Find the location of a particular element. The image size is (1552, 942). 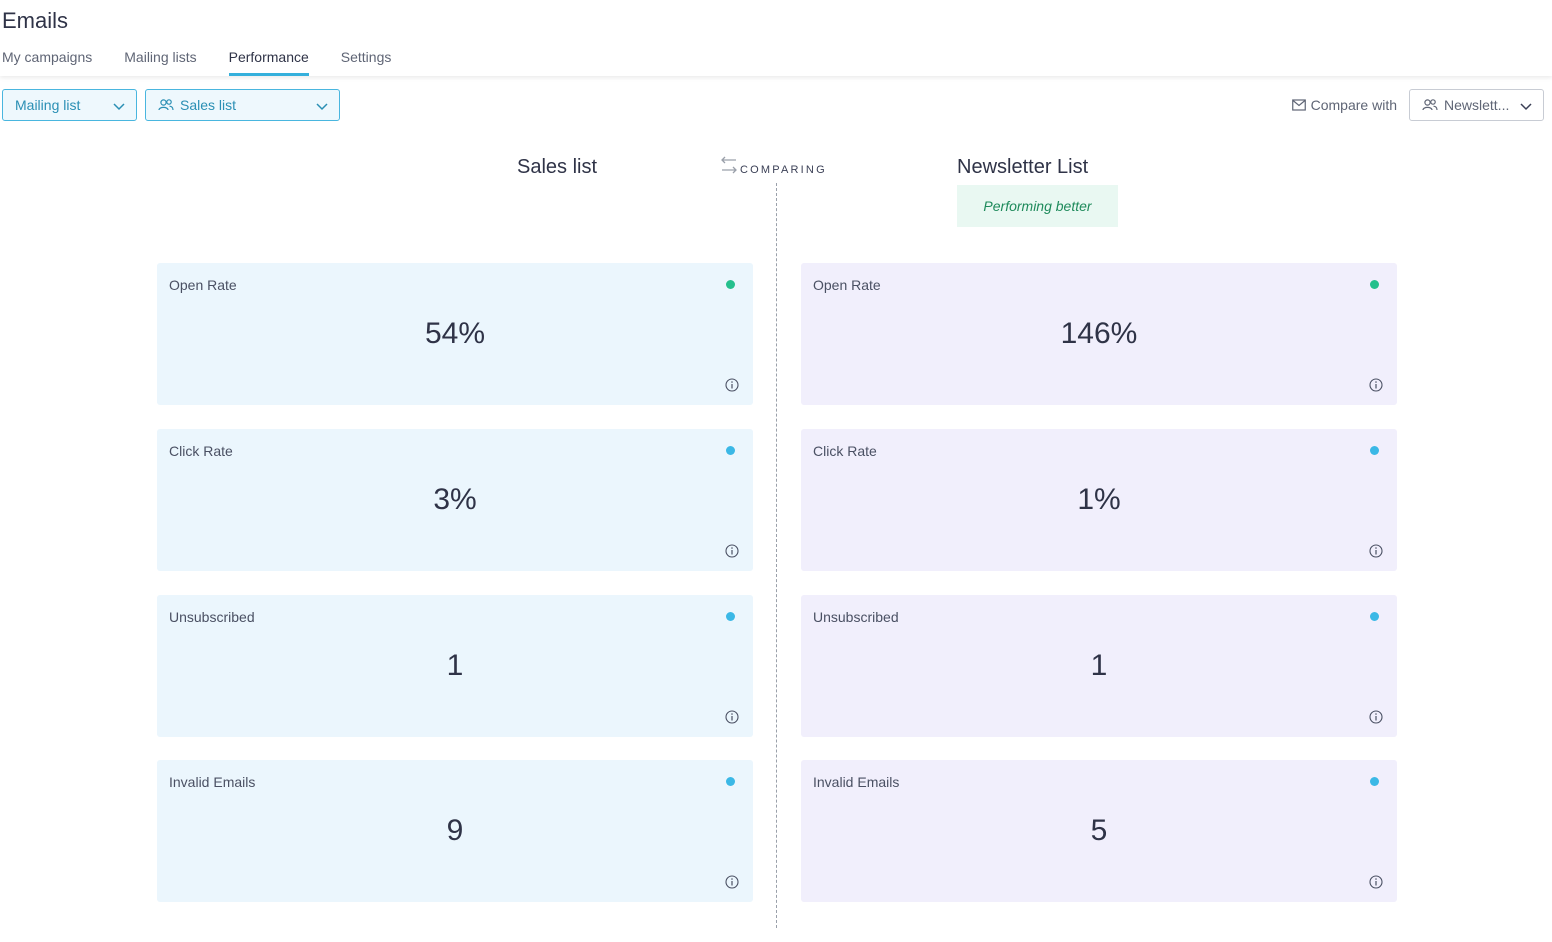

page-title: Emails is located at coordinates (35, 20).